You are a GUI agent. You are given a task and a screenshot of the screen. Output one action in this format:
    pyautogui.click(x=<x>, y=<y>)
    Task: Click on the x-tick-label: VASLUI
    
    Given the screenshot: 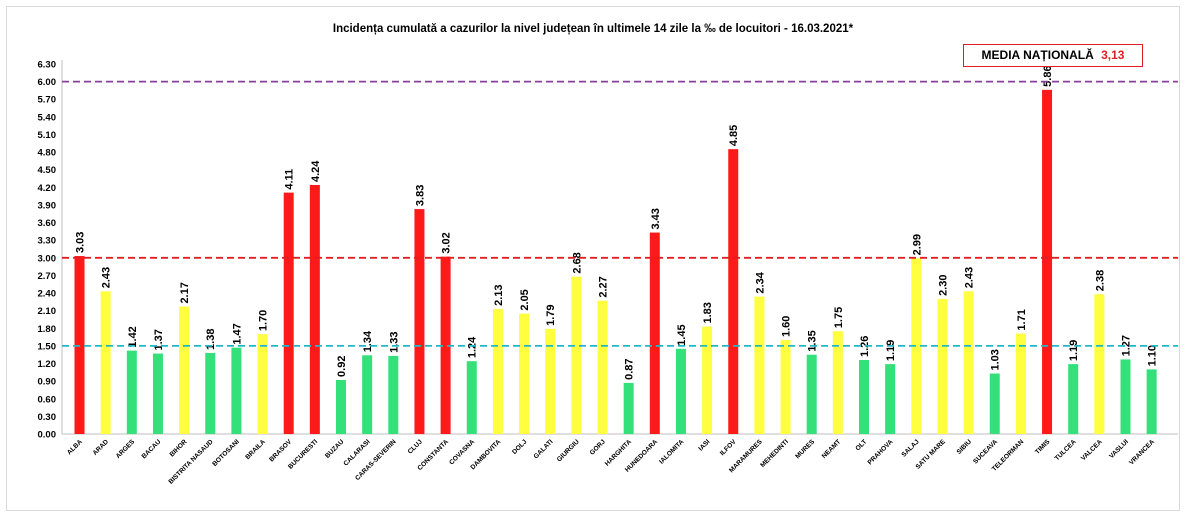 What is the action you would take?
    pyautogui.click(x=1119, y=449)
    